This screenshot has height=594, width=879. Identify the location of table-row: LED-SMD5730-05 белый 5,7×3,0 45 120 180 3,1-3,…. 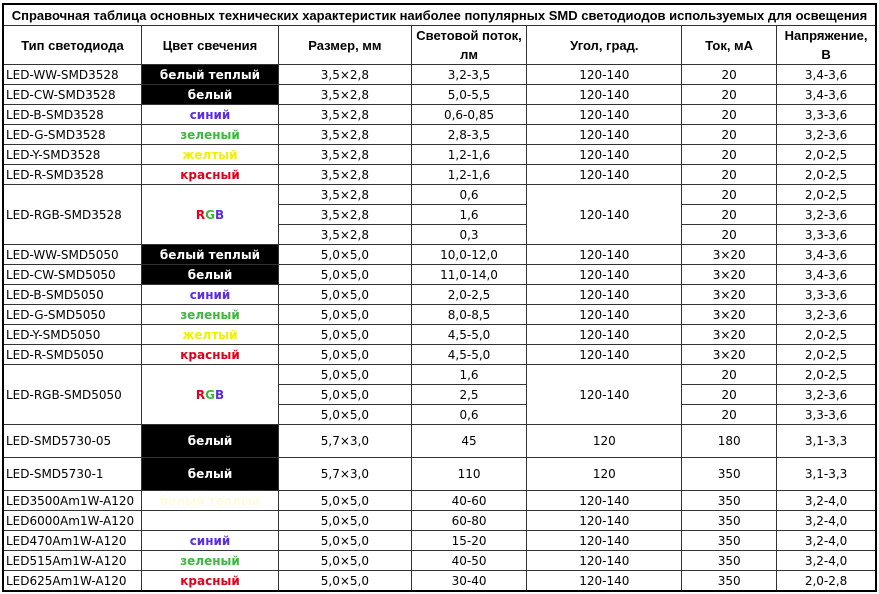
(439, 441).